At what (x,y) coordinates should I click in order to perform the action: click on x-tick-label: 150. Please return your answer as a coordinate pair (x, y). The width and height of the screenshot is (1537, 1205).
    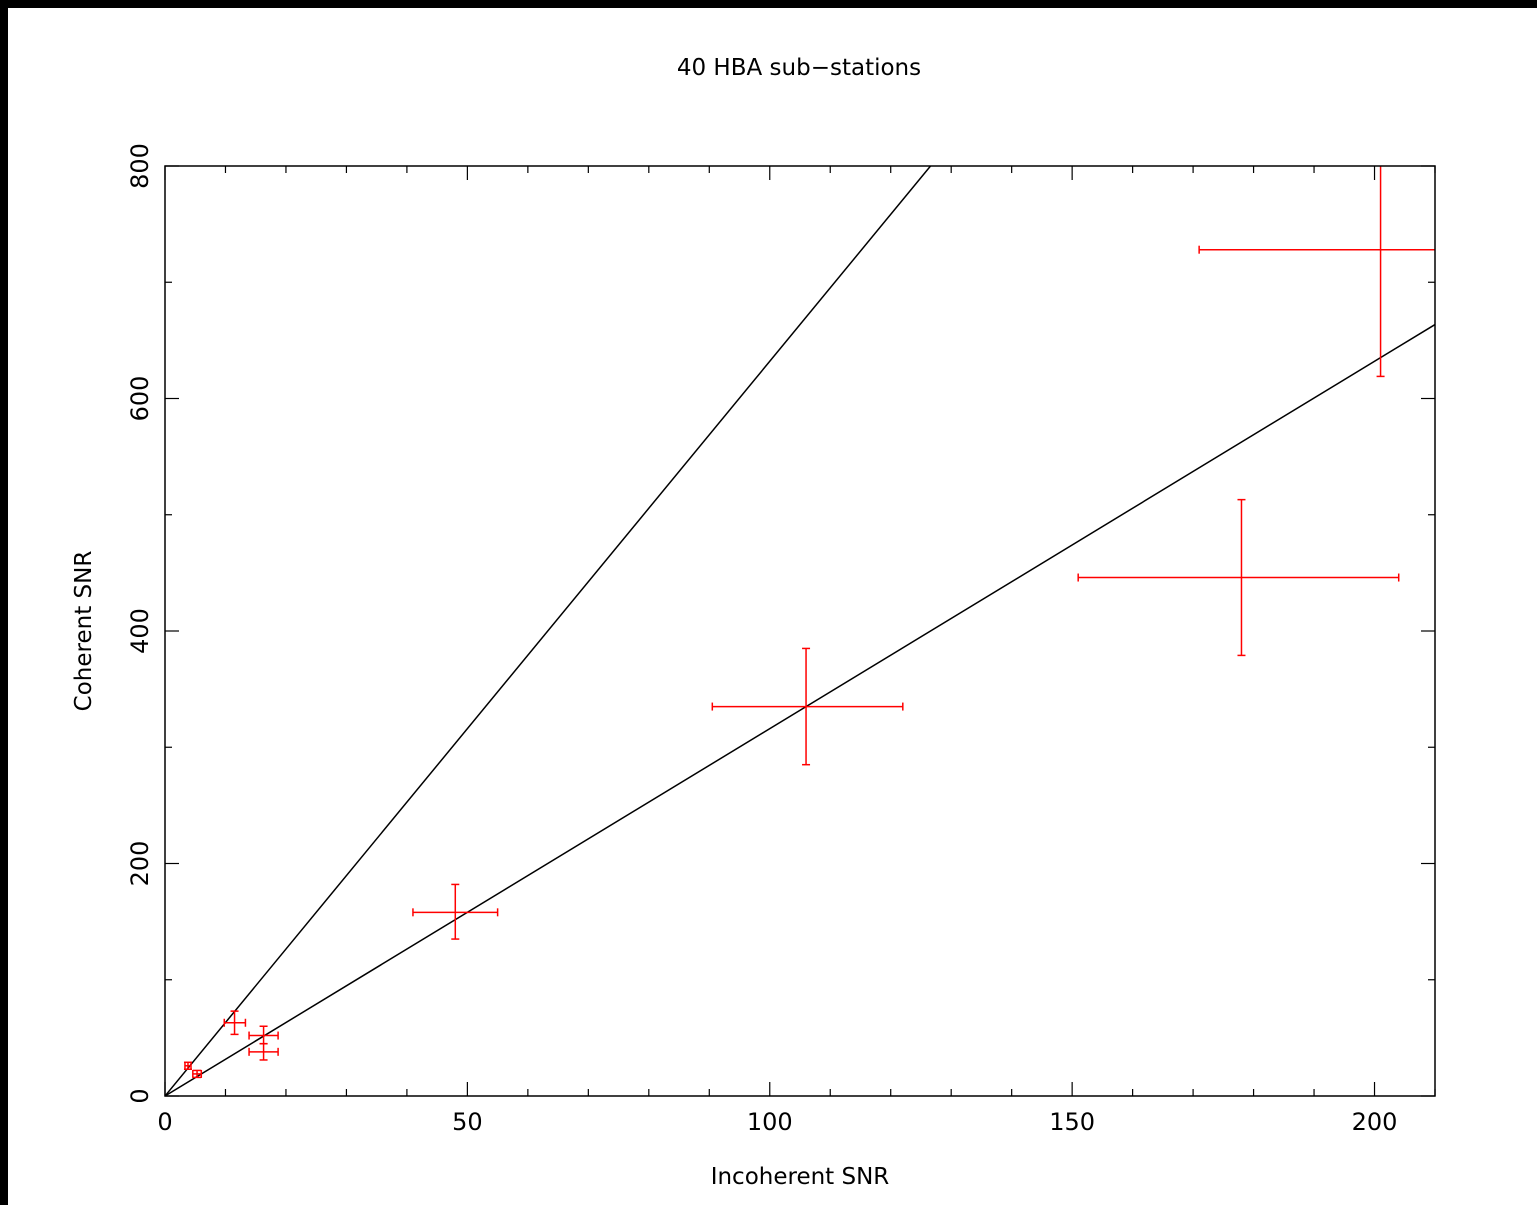
    Looking at the image, I should click on (1072, 1122).